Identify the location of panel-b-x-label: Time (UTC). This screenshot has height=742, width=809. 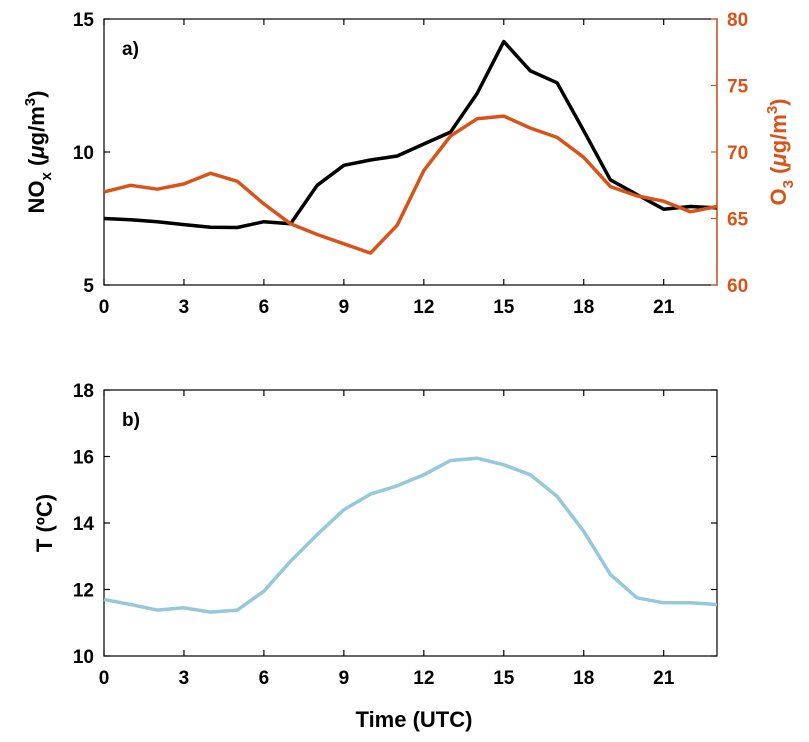
(414, 719).